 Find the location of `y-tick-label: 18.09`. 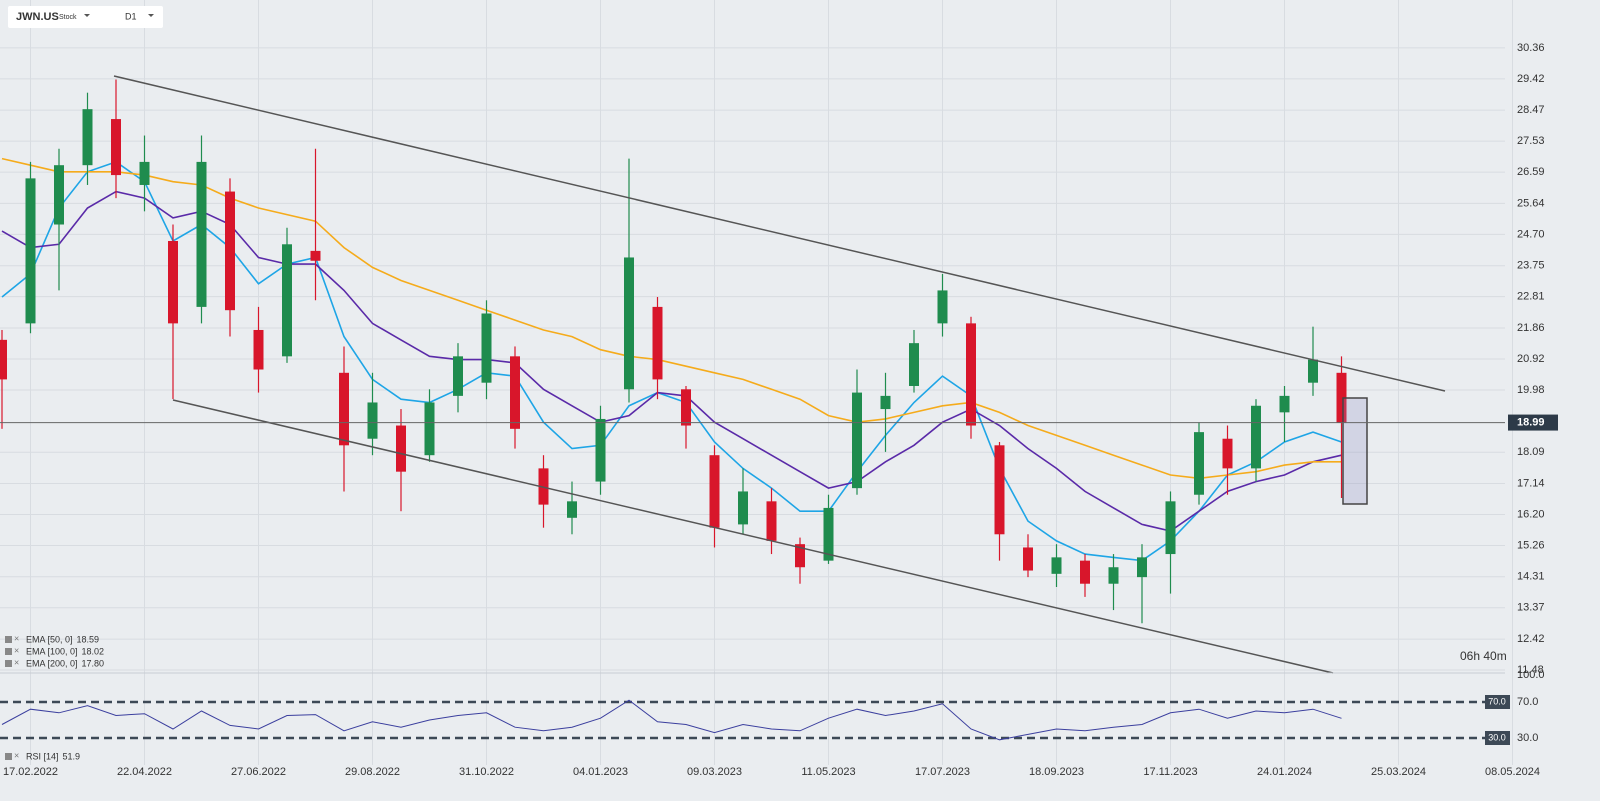

y-tick-label: 18.09 is located at coordinates (1531, 452).